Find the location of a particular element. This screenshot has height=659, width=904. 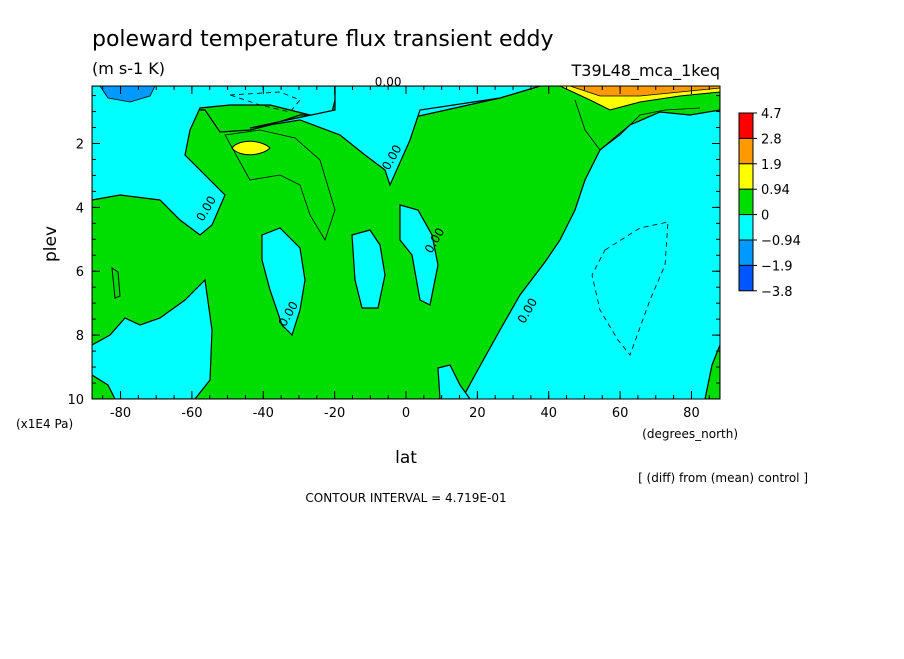

dashed-contour-right is located at coordinates (630, 288).